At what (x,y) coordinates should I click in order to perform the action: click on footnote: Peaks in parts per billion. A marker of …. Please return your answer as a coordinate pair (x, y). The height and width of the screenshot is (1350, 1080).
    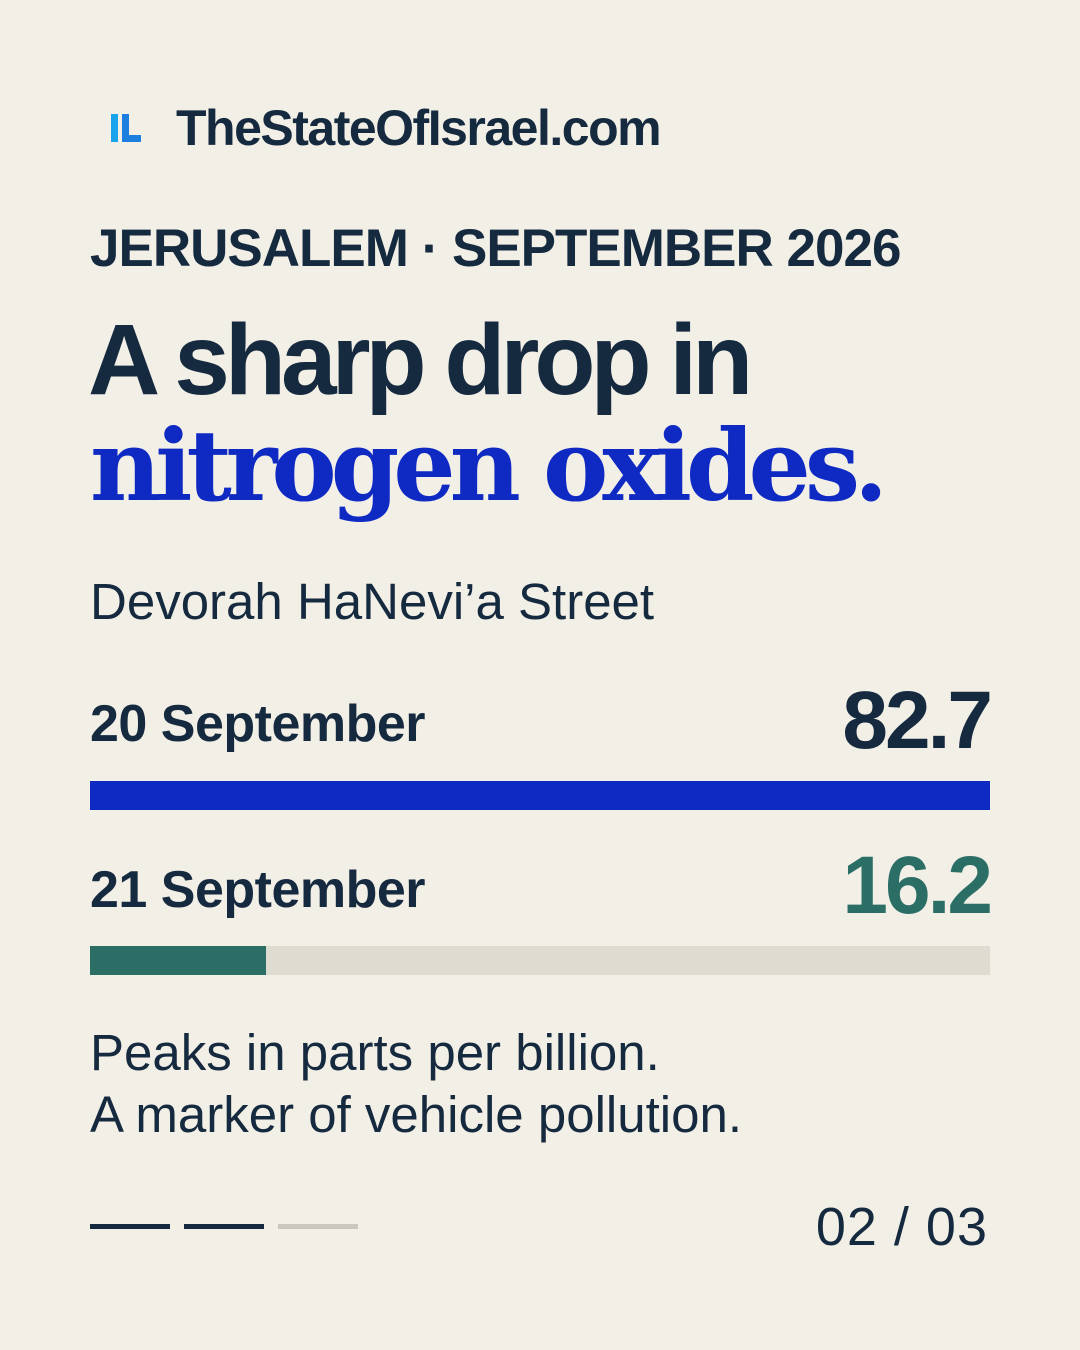
    Looking at the image, I should click on (416, 1084).